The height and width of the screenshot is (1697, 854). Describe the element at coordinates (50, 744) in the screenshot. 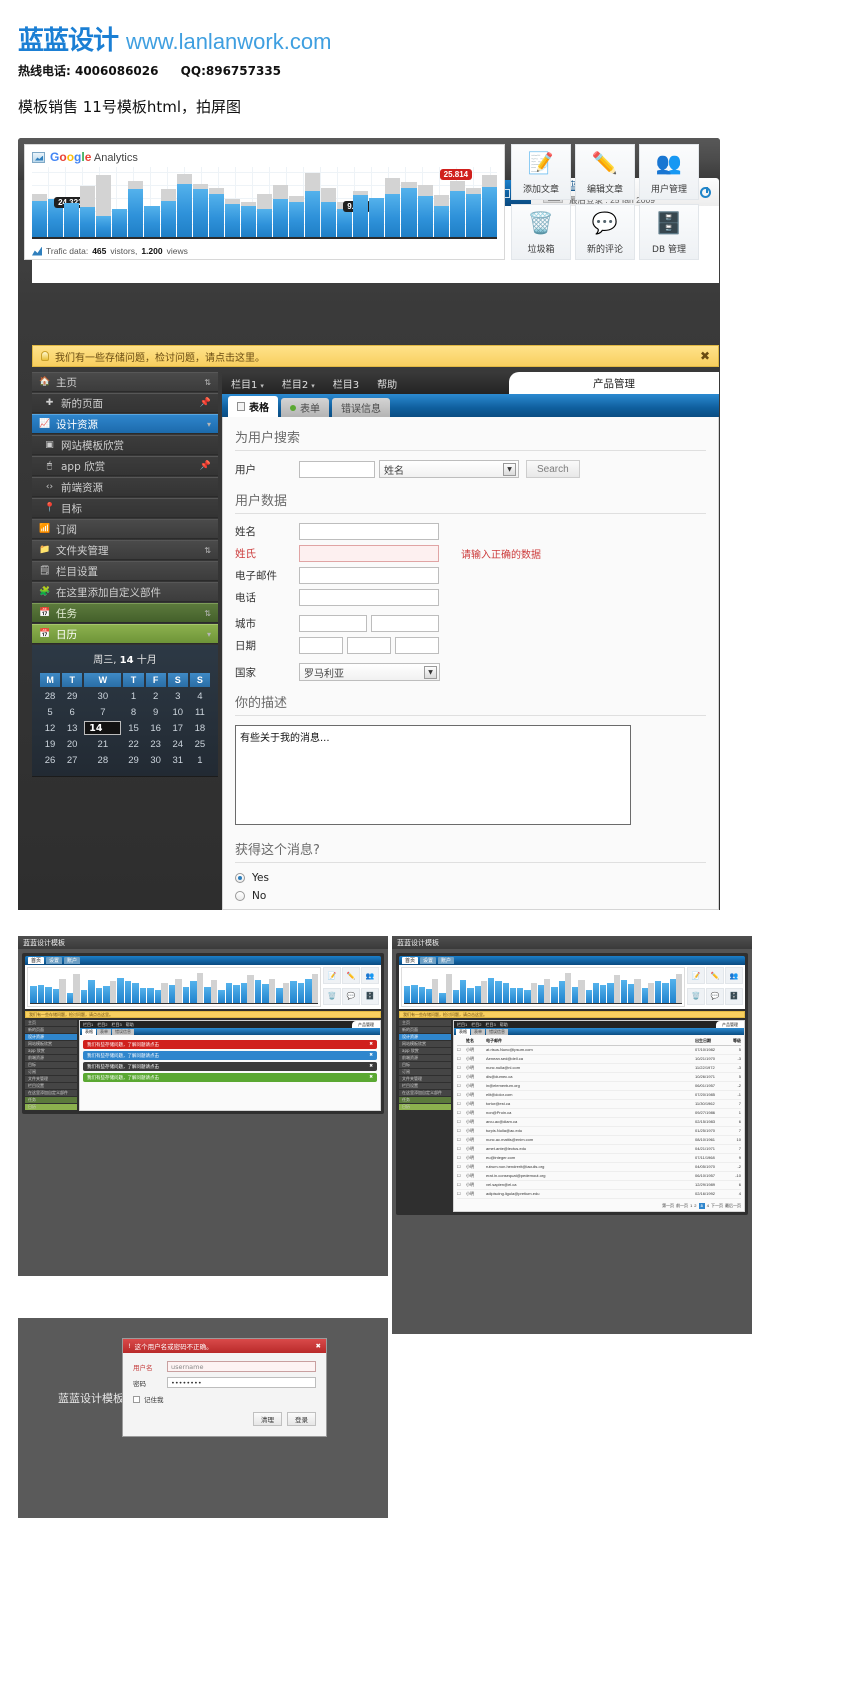

I see `calendar-day-cell: 19` at that location.